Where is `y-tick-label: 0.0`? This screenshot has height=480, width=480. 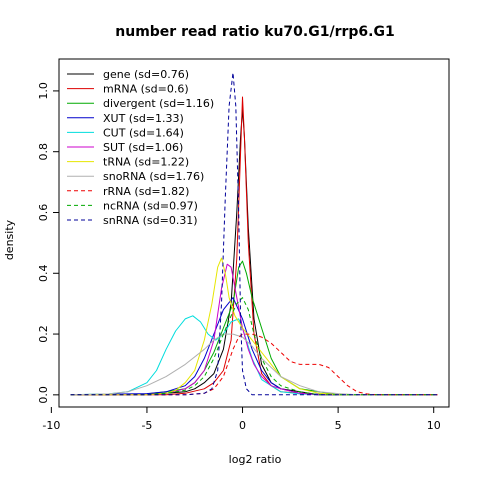
y-tick-label: 0.0 is located at coordinates (43, 395).